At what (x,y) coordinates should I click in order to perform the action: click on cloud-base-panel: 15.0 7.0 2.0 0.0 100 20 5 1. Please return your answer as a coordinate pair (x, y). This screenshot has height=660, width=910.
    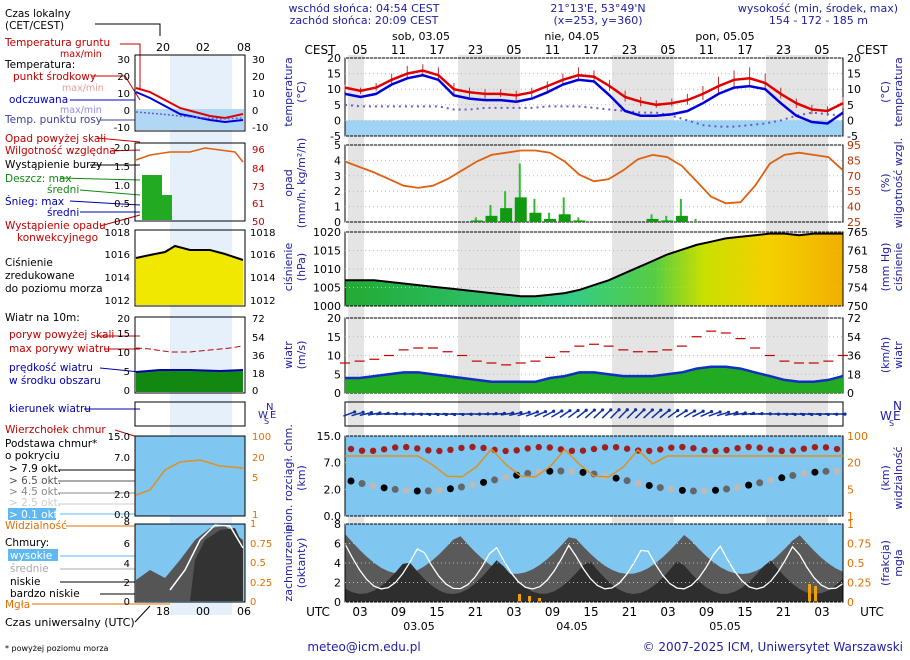
    Looking at the image, I should click on (593, 476).